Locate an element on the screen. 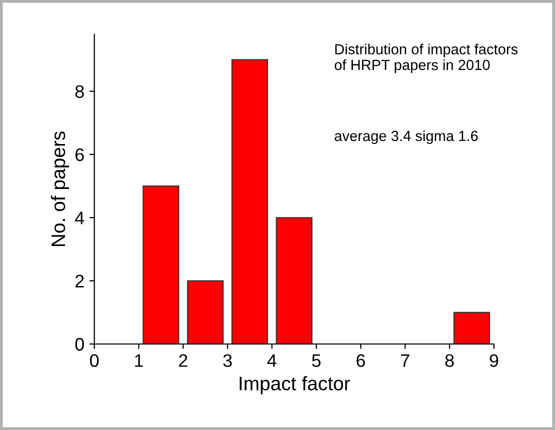  x-tick-label: 9 is located at coordinates (494, 360).